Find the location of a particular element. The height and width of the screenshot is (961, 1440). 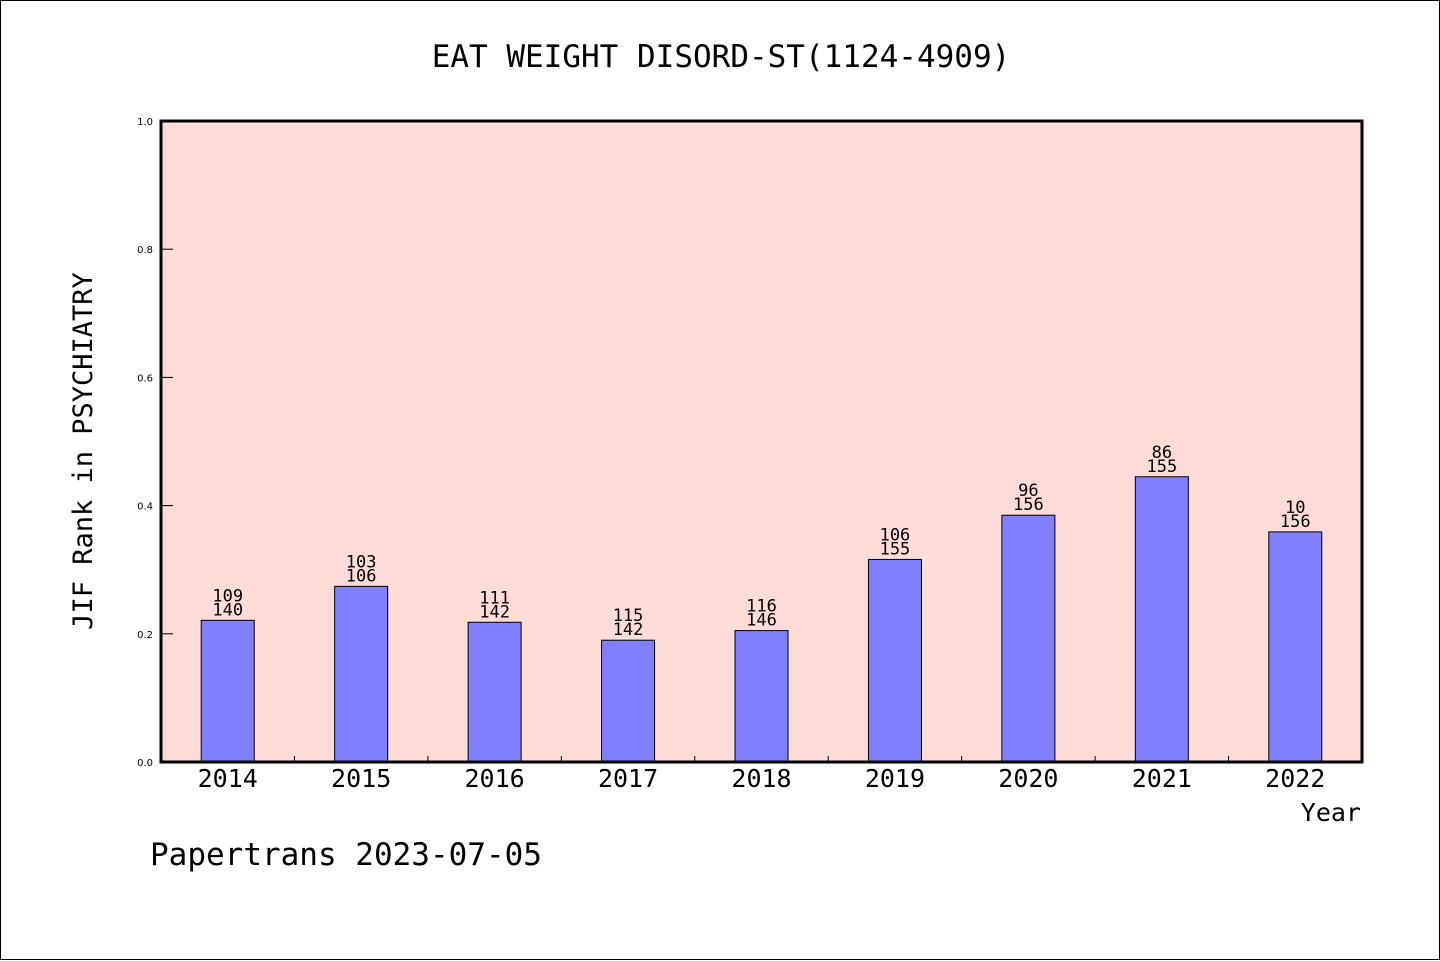

bar-total-label: 140 is located at coordinates (227, 610).